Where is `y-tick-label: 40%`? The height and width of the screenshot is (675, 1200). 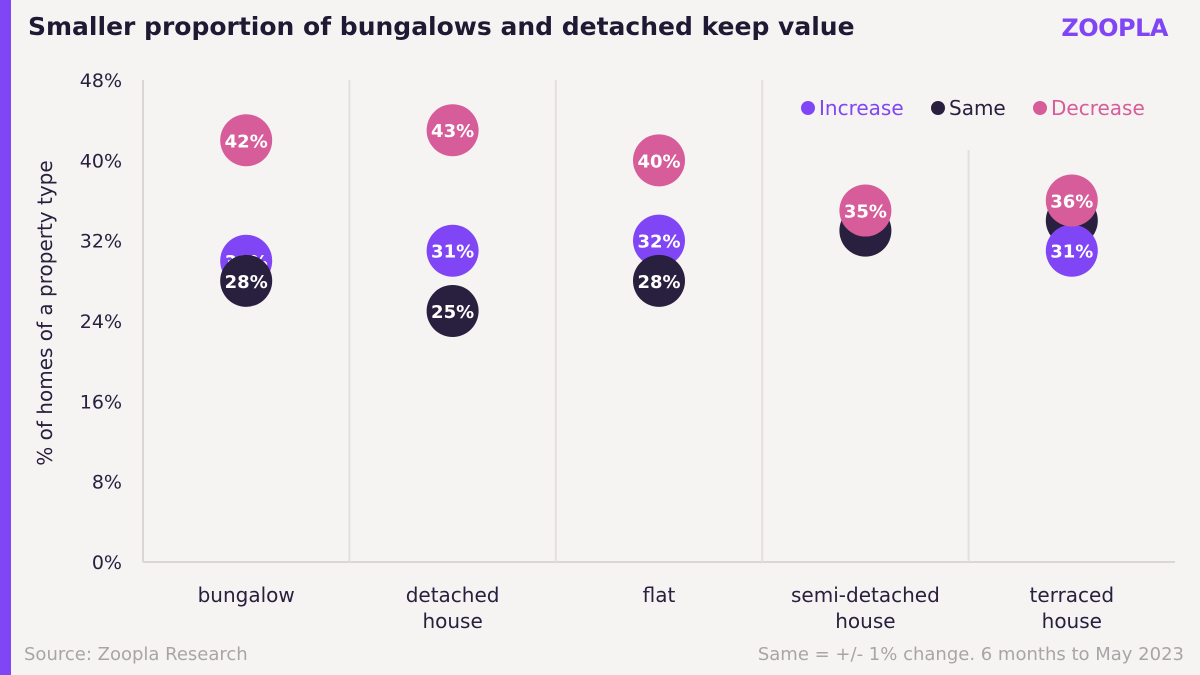 y-tick-label: 40% is located at coordinates (101, 161).